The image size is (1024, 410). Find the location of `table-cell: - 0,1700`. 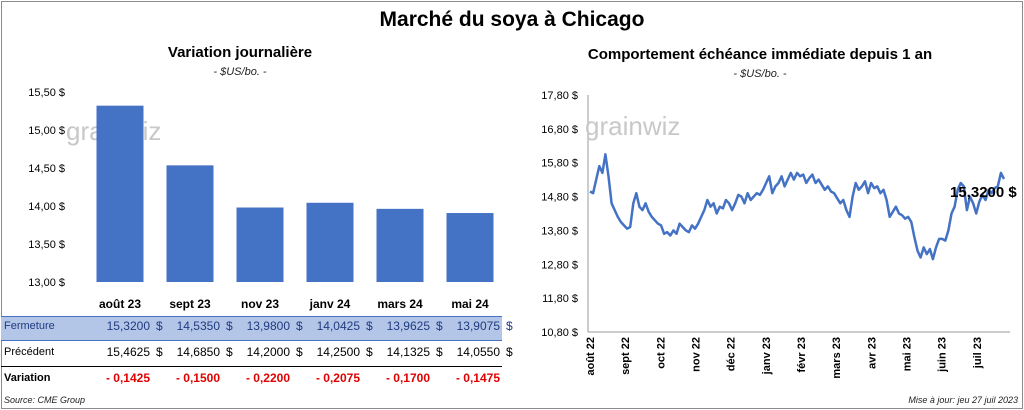

table-cell: - 0,1700 is located at coordinates (407, 378).